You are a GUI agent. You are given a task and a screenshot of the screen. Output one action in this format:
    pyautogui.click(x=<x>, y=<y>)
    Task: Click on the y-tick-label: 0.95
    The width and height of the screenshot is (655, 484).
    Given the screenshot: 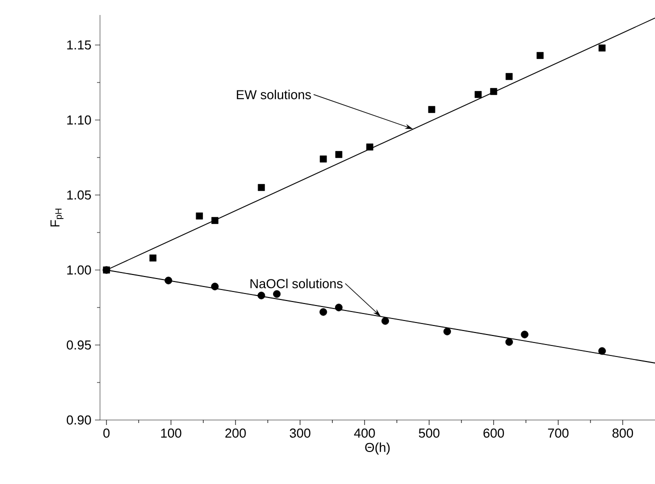 What is the action you would take?
    pyautogui.click(x=78, y=345)
    